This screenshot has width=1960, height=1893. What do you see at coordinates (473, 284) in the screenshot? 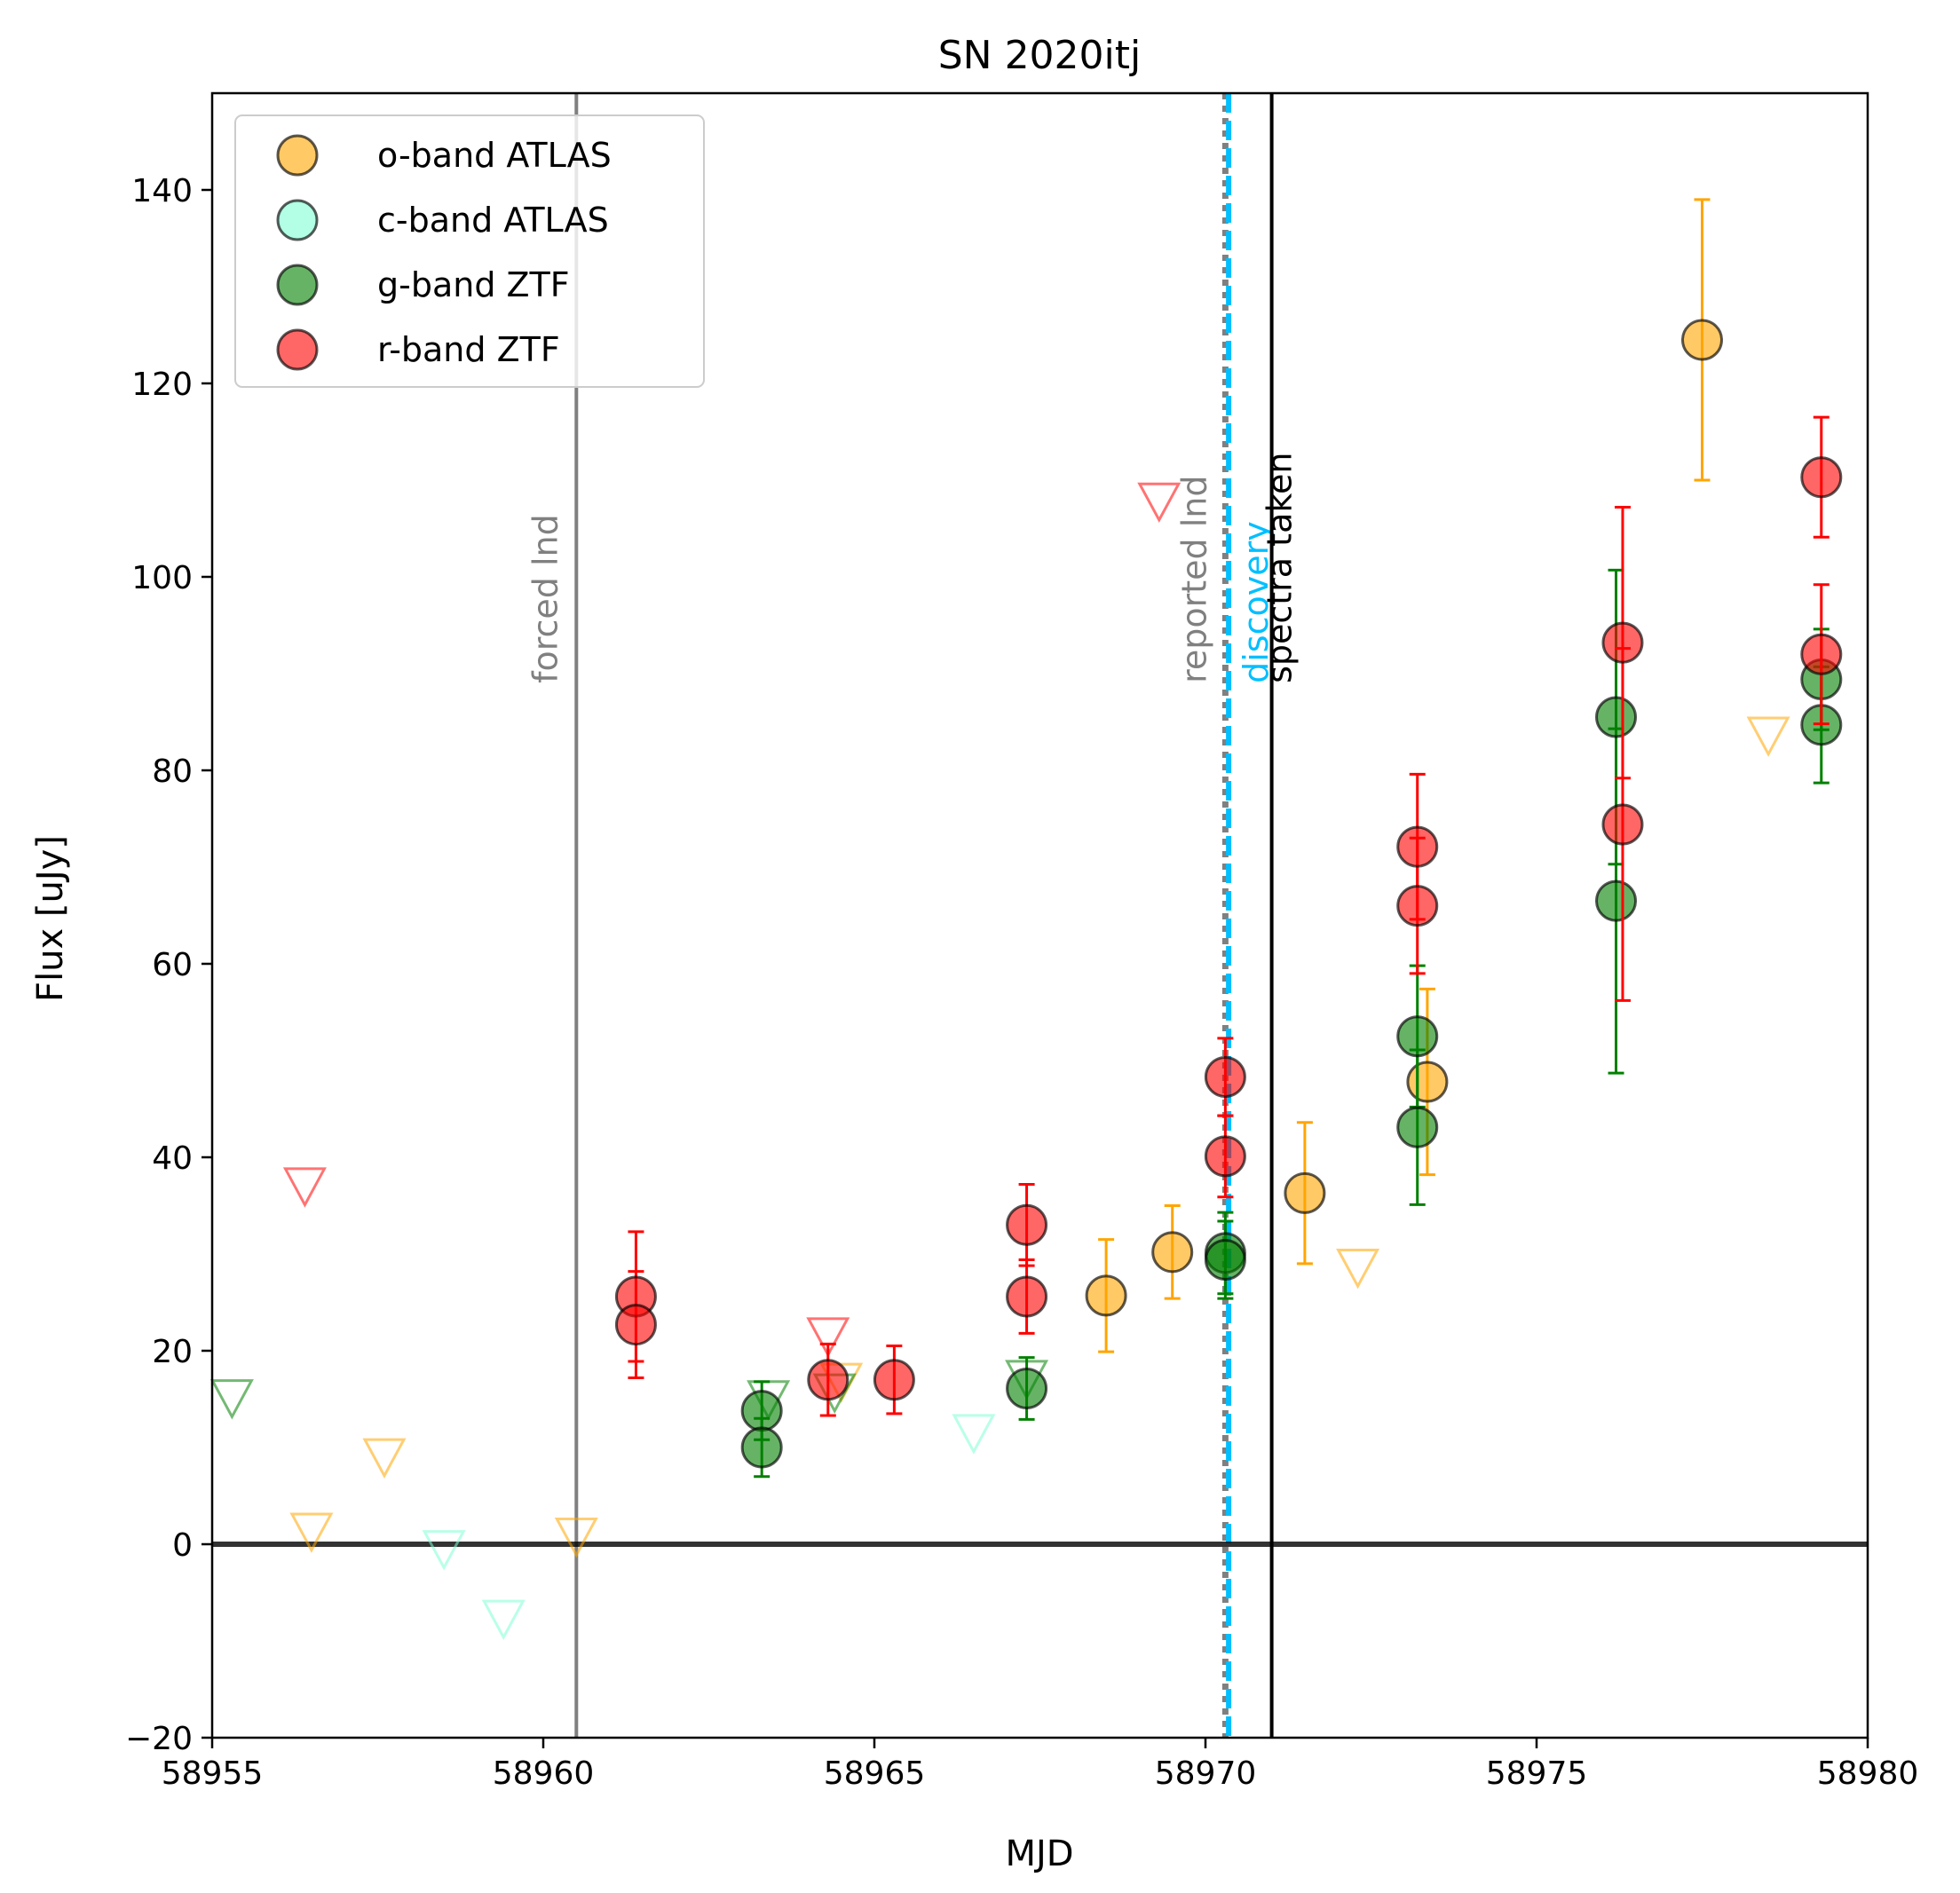
I see `legend-label-g-band-ztf: g-band ZTF` at bounding box center [473, 284].